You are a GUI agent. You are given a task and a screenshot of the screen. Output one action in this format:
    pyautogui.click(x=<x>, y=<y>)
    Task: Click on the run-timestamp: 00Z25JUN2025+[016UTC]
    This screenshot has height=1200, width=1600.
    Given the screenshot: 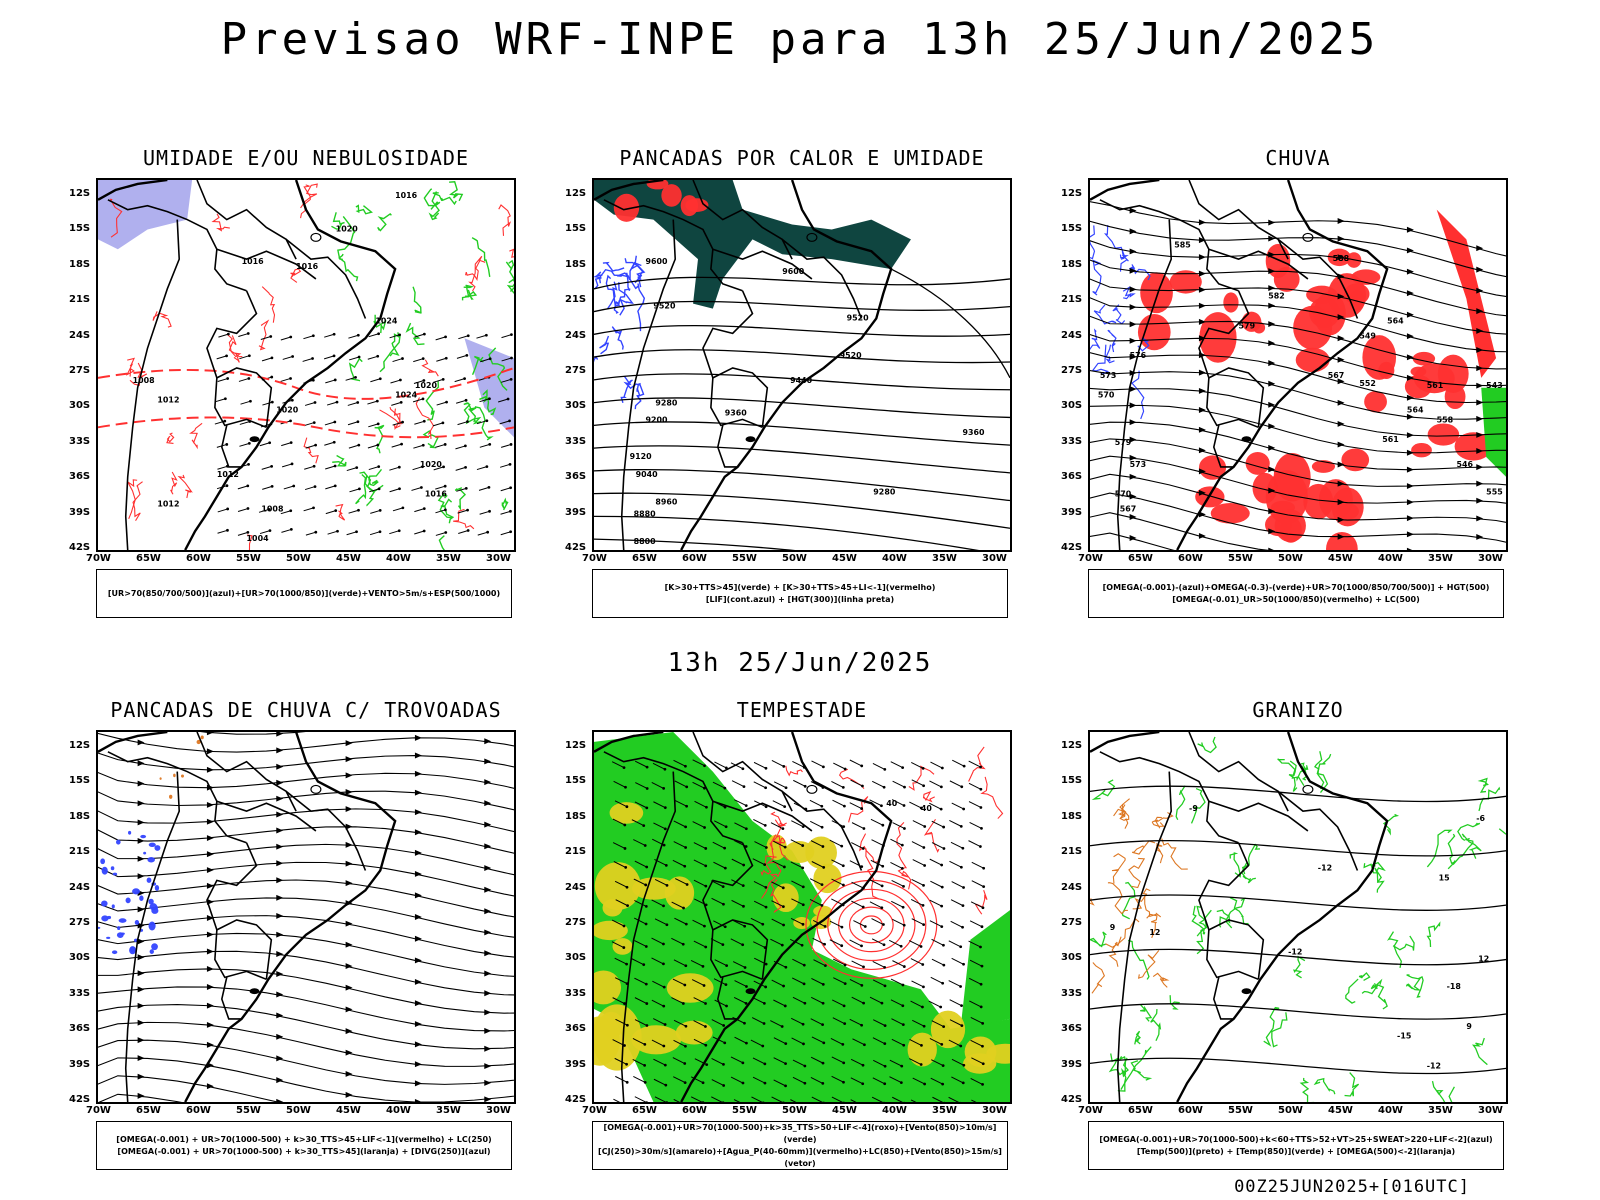 What is the action you would take?
    pyautogui.click(x=1352, y=1187)
    